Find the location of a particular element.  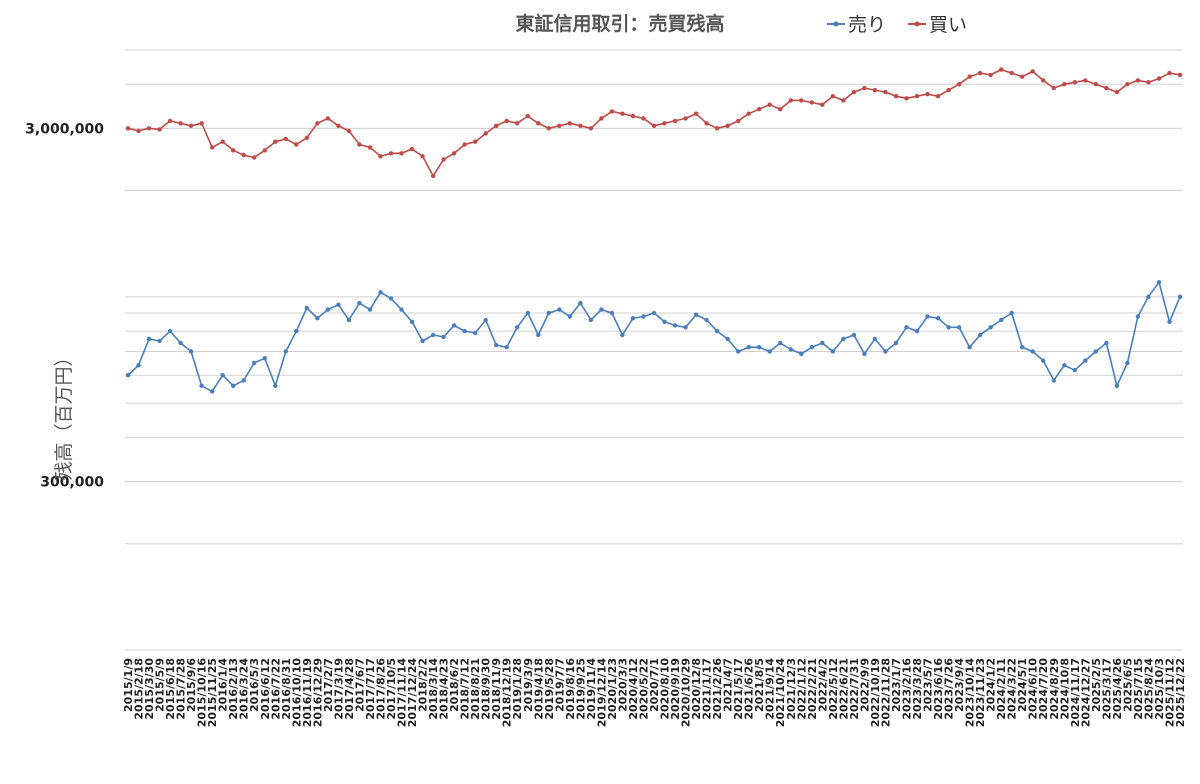

x-tick-label: 2022/11/28 is located at coordinates (885, 692).